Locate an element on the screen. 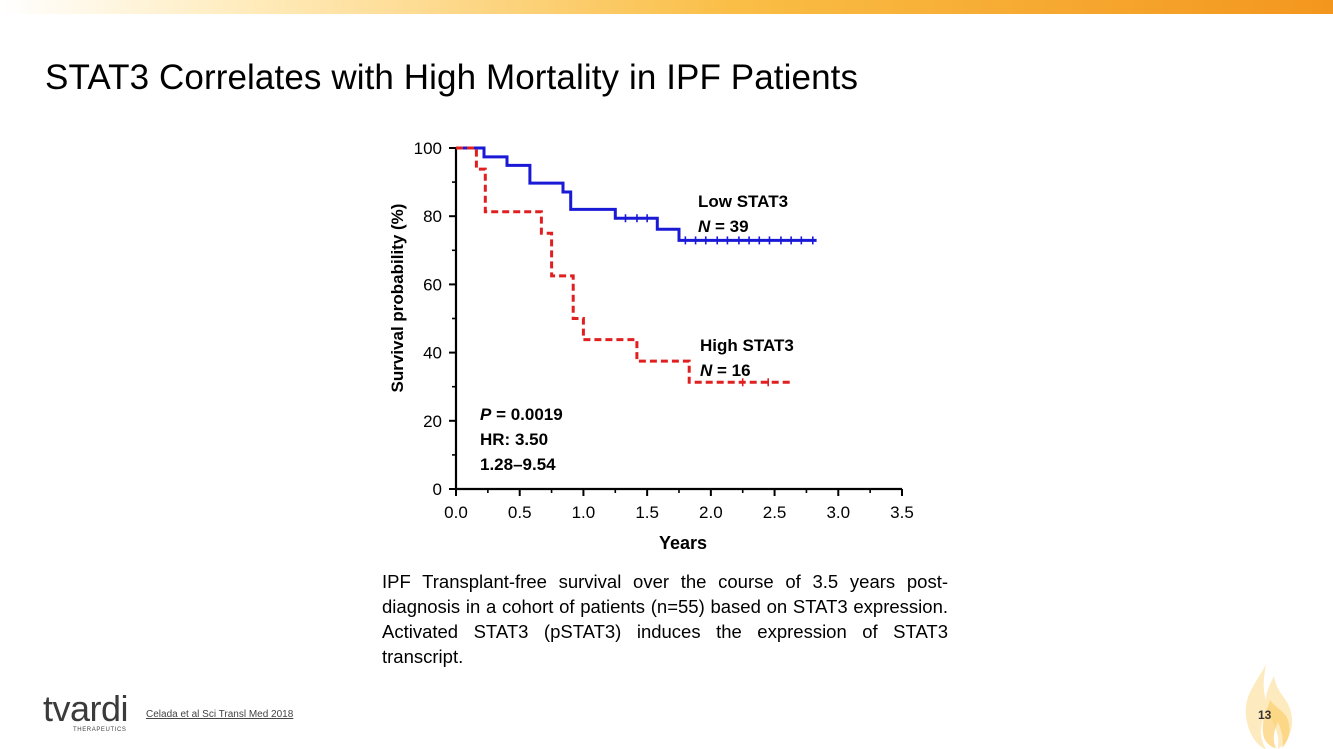 This screenshot has height=749, width=1333. y-tick-label-60: 60 is located at coordinates (432, 284).